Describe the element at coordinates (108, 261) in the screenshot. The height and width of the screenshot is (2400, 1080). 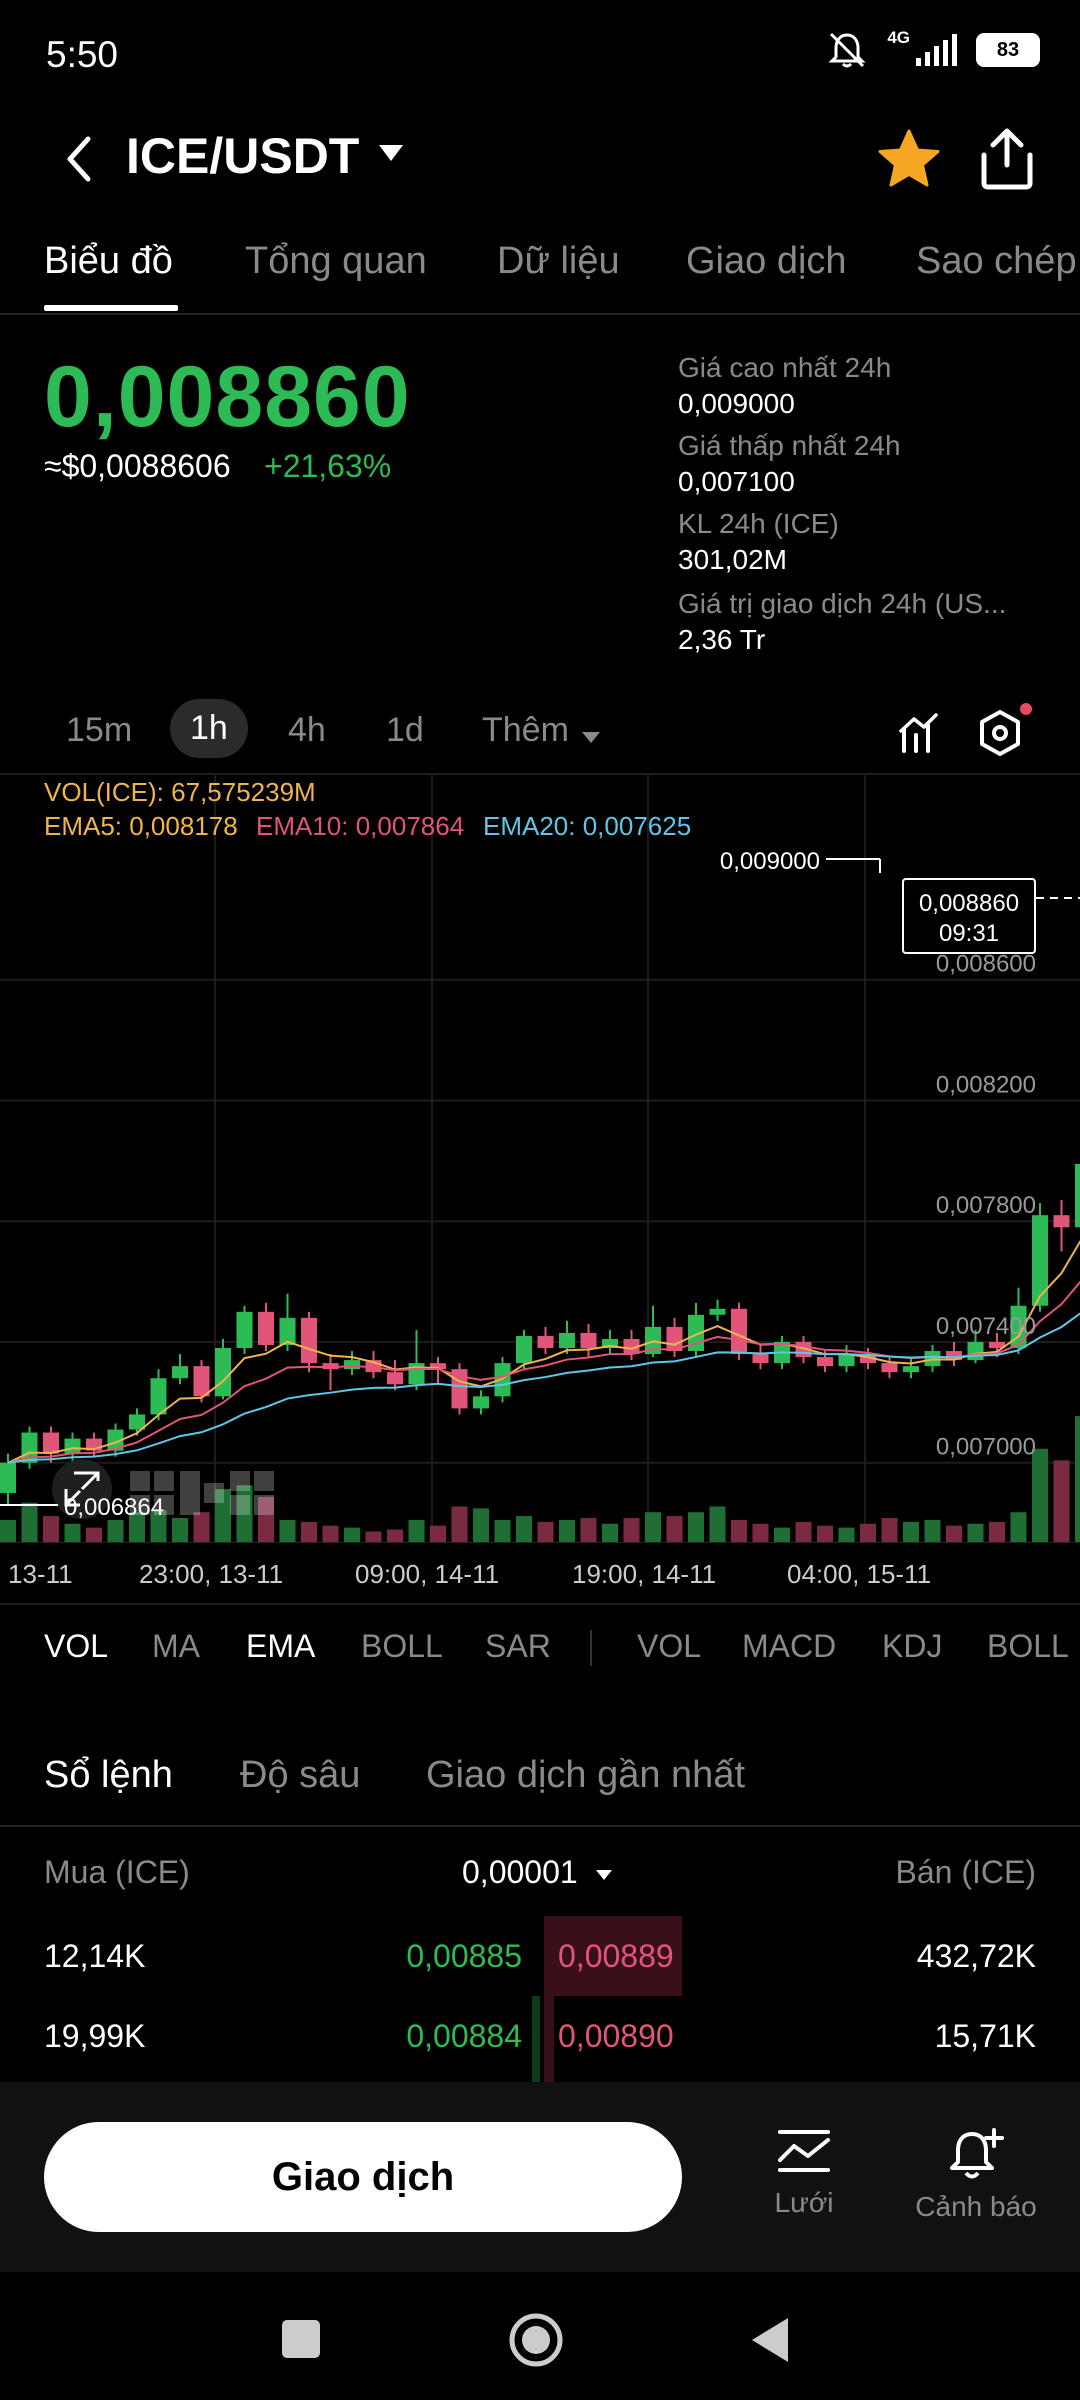
I see `tab-chart: Biểu đồ` at that location.